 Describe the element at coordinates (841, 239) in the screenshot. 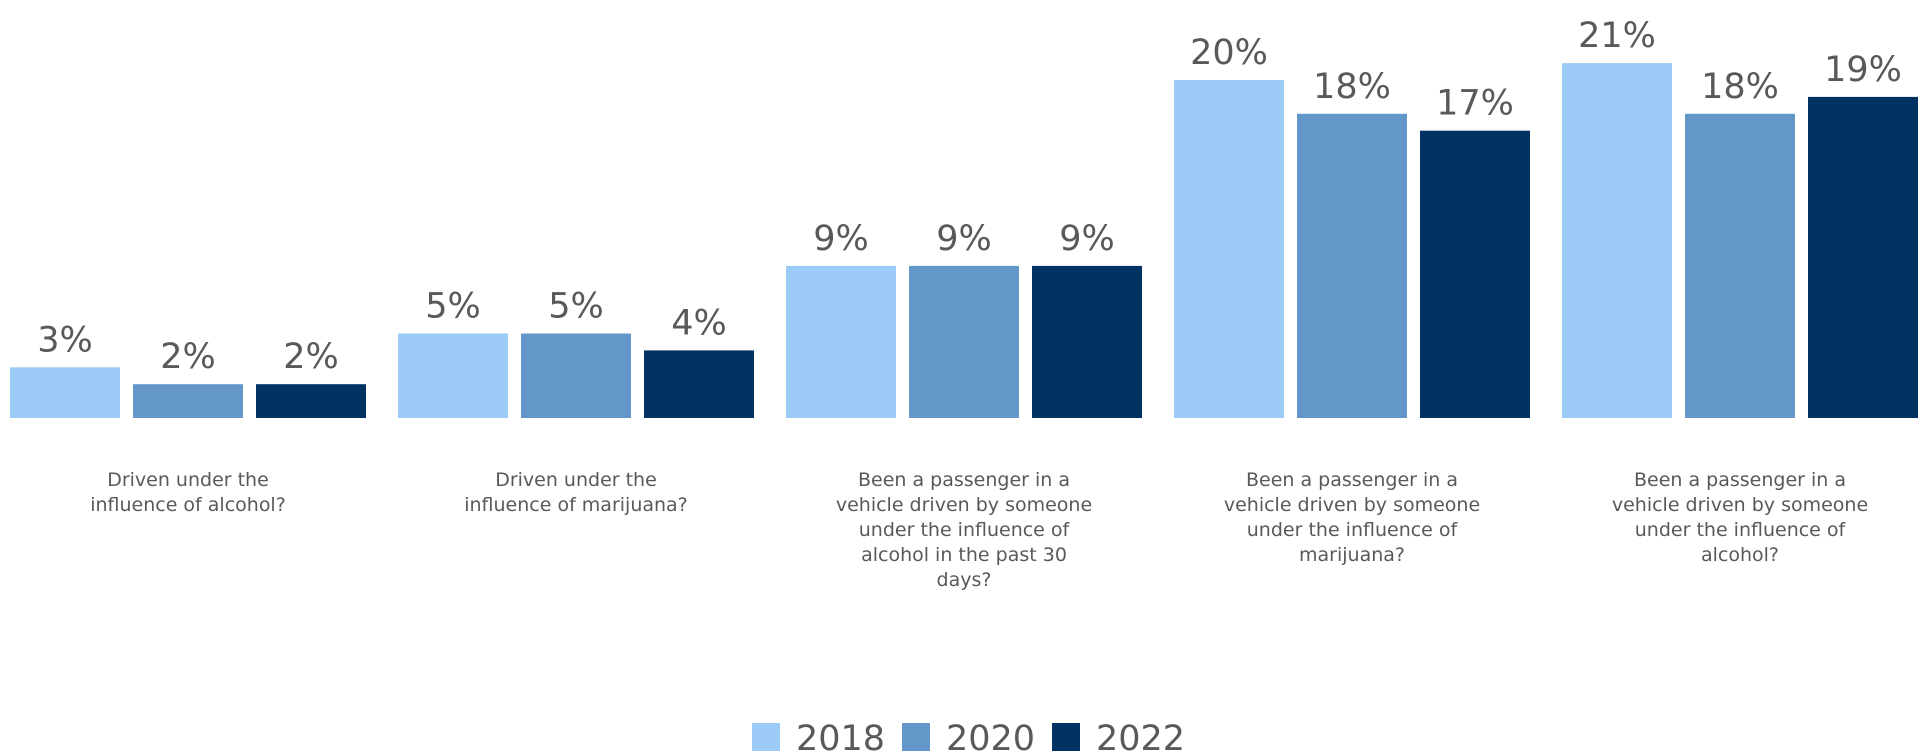

I see `data-label-2018-cat-3: 9%` at that location.